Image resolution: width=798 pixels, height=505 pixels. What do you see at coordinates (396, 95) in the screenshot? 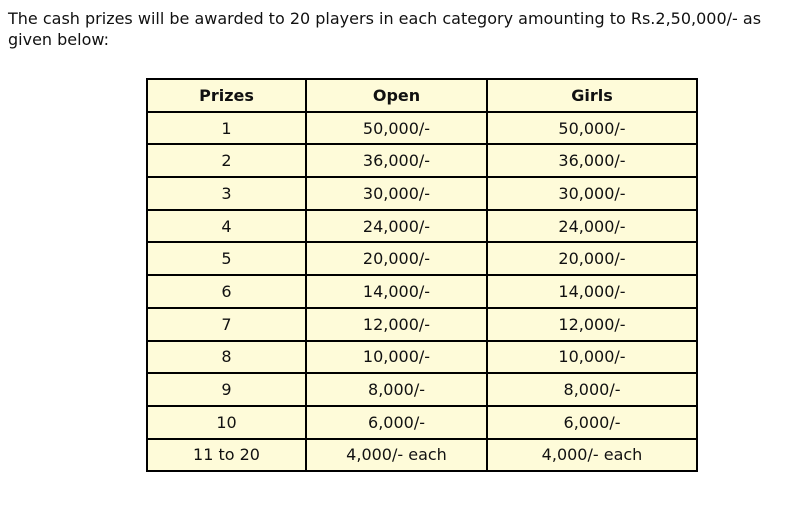
I see `header-open: Open` at bounding box center [396, 95].